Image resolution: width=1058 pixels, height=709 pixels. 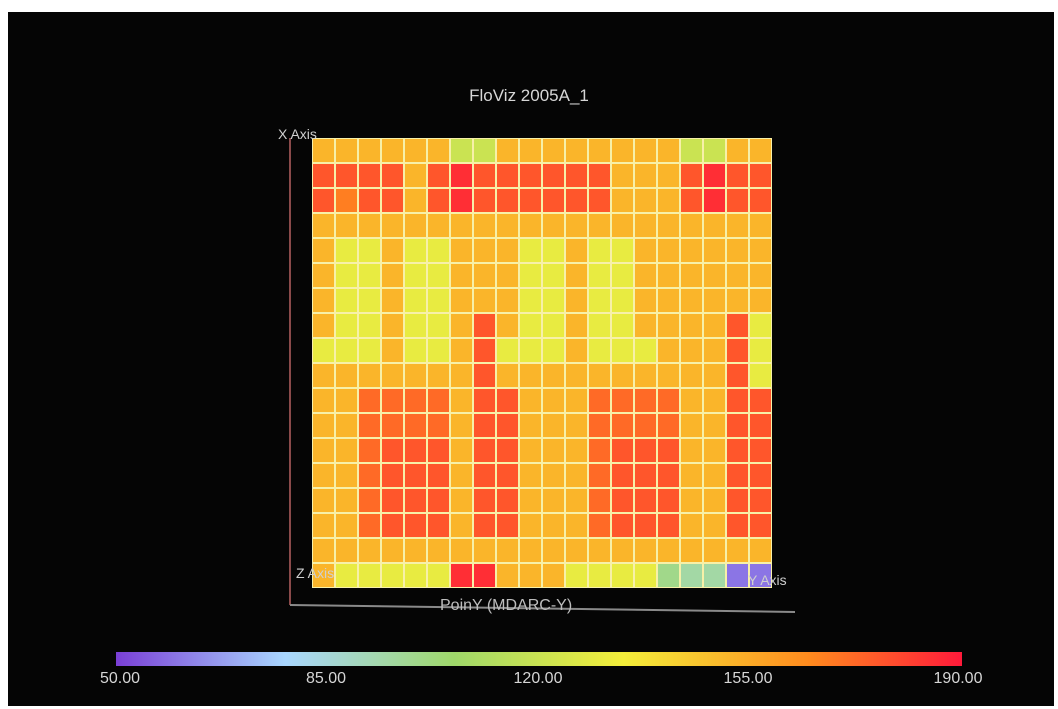 I want to click on x-axis-label: X Axis, so click(x=297, y=134).